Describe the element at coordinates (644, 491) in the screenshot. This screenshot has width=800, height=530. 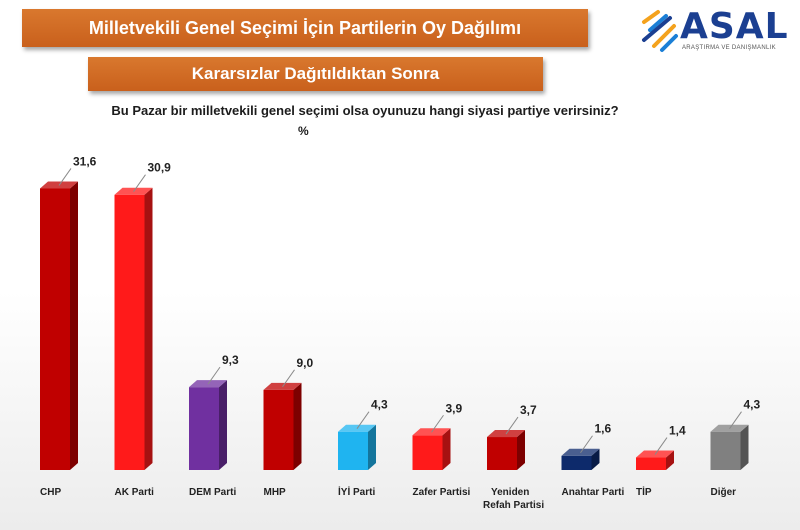
I see `category-label: TİP` at that location.